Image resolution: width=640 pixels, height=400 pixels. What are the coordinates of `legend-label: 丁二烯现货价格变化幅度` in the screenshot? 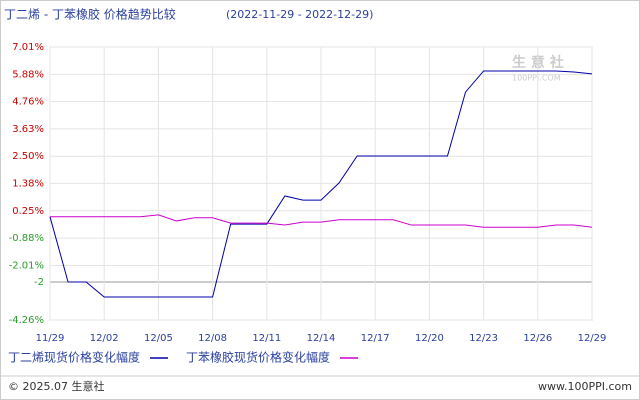 It's located at (74, 357).